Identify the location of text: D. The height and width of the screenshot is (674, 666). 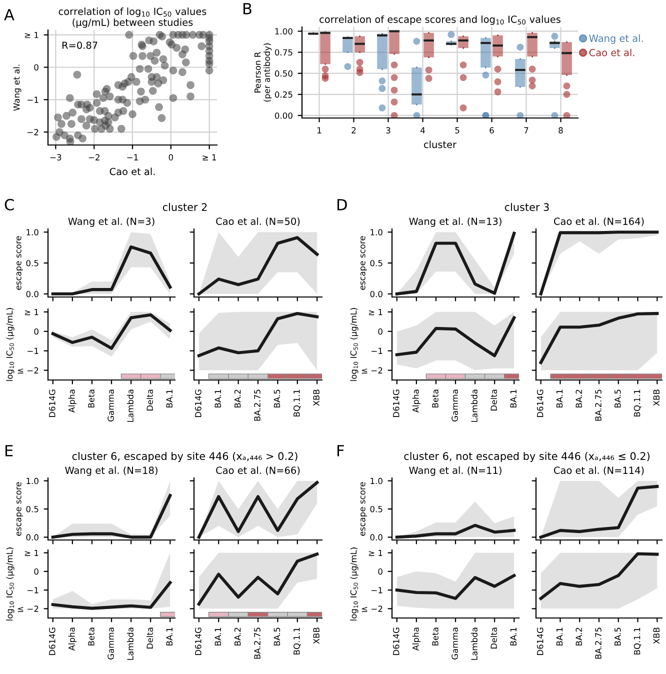
(342, 204).